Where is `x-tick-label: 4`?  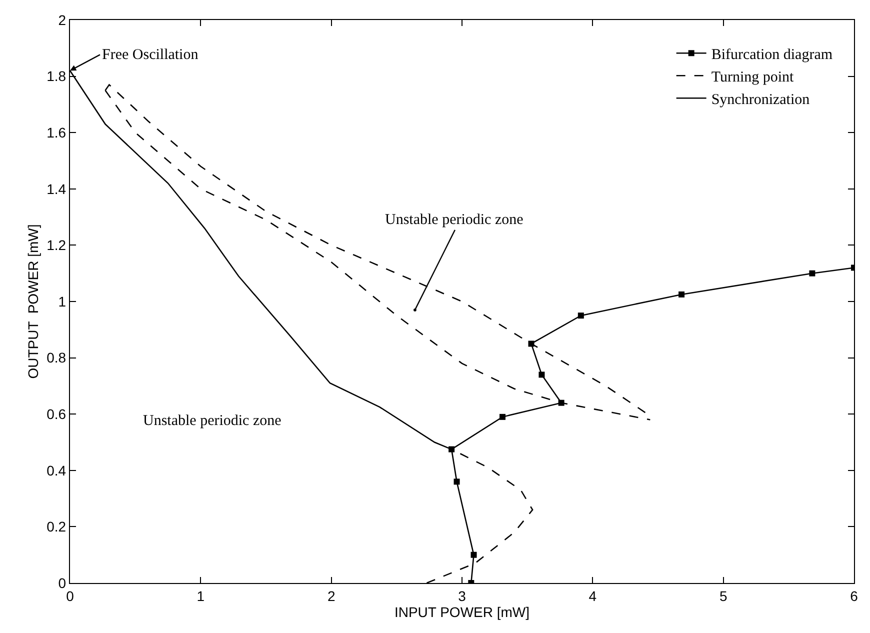
x-tick-label: 4 is located at coordinates (592, 596).